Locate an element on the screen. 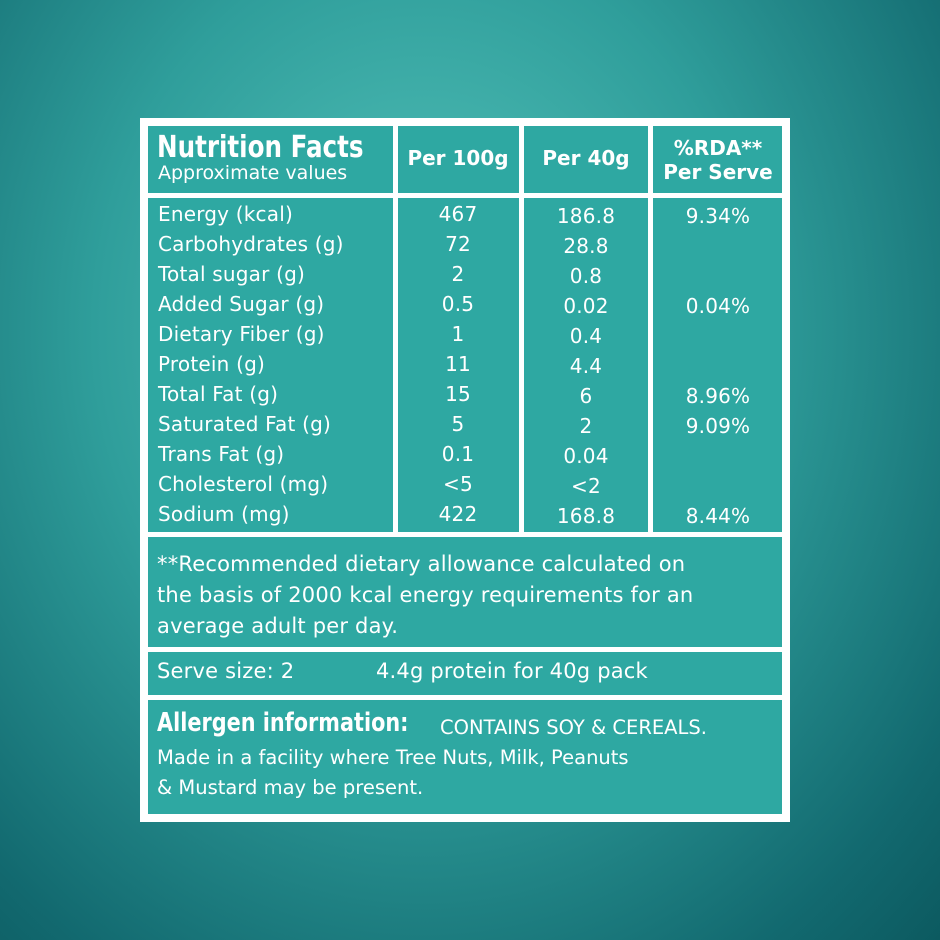  rda: 9.34% is located at coordinates (718, 216).